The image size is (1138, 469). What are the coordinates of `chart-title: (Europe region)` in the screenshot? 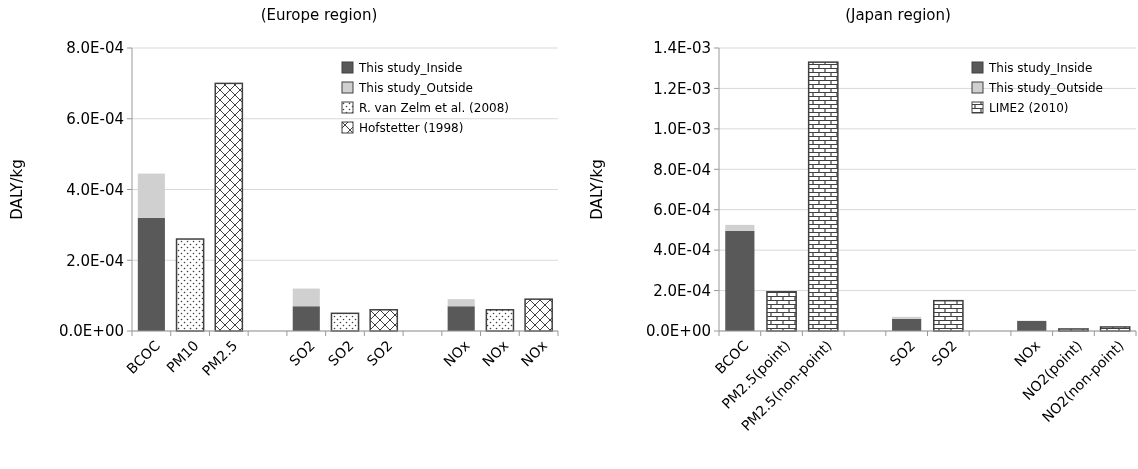 It's located at (319, 15).